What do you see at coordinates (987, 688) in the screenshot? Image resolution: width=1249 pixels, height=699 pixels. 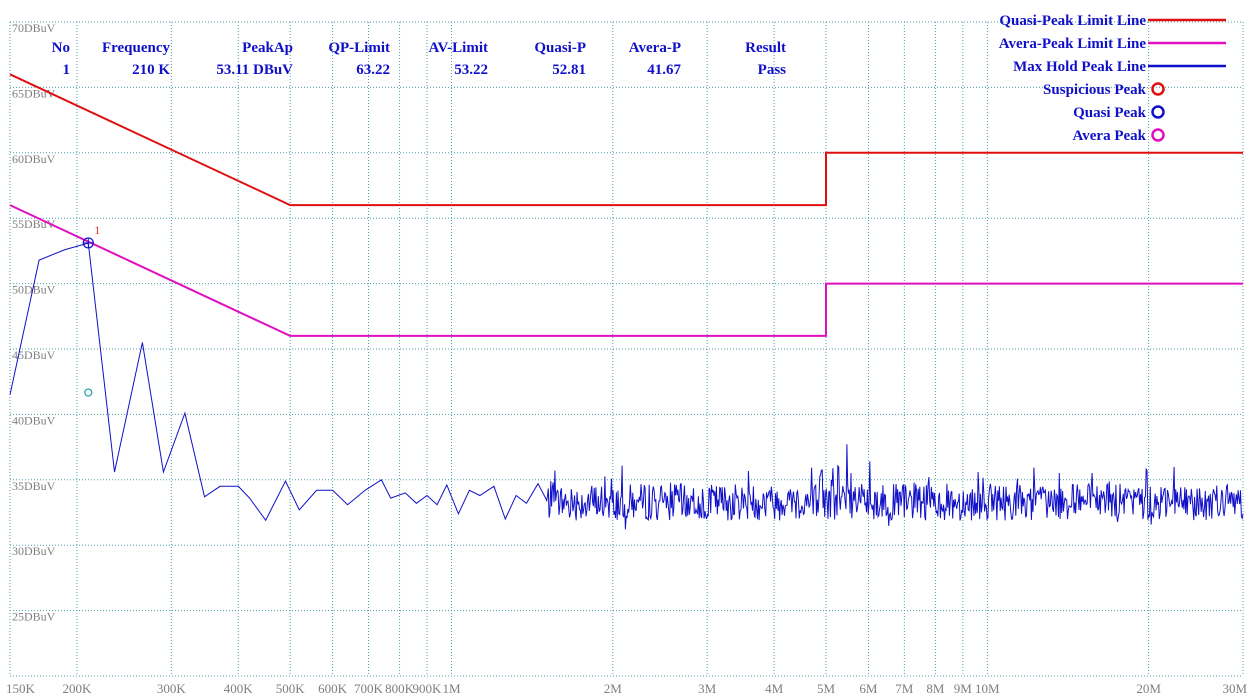 I see `x-tick-label: 10M` at bounding box center [987, 688].